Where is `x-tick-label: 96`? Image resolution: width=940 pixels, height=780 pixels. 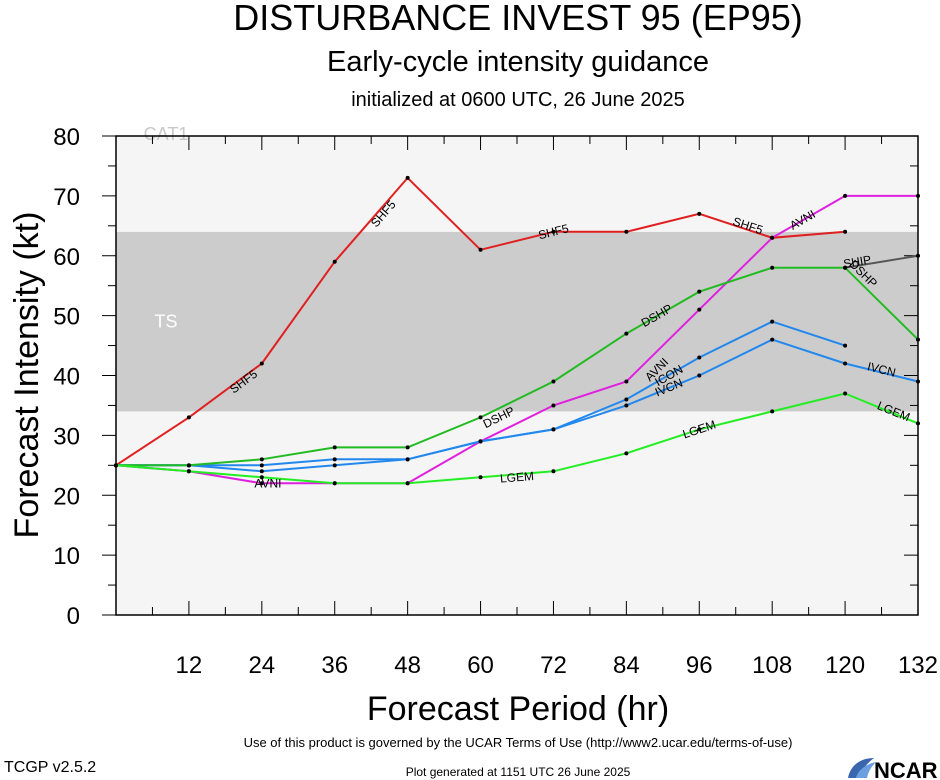 x-tick-label: 96 is located at coordinates (699, 665).